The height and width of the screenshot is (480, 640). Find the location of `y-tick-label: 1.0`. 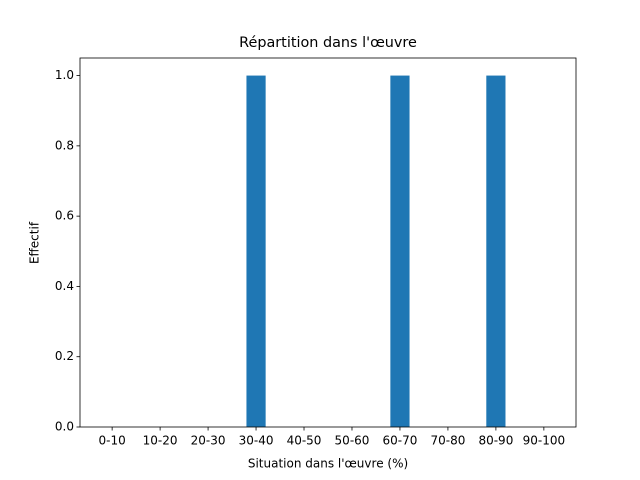

y-tick-label: 1.0 is located at coordinates (64, 75).